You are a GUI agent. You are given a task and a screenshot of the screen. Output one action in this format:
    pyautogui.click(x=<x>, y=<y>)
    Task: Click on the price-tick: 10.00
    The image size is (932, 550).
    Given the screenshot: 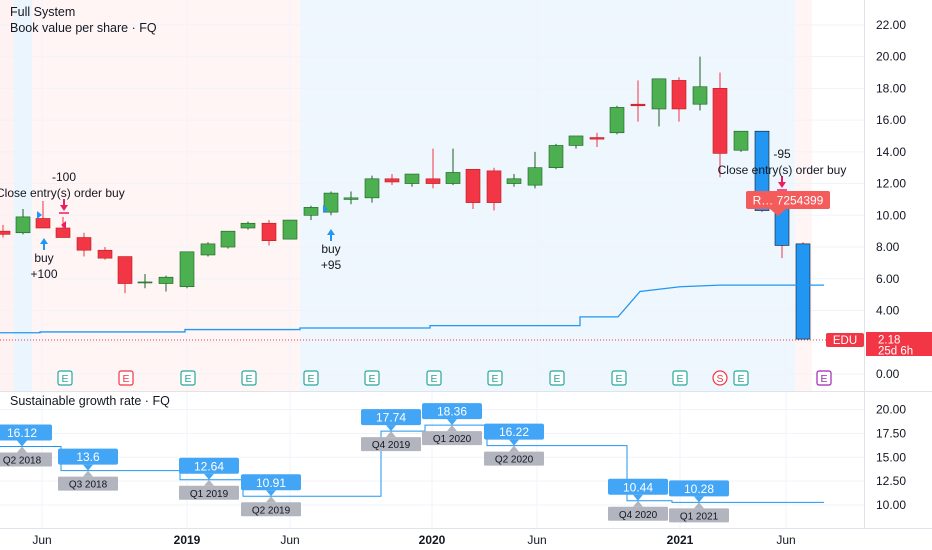 What is the action you would take?
    pyautogui.click(x=891, y=215)
    